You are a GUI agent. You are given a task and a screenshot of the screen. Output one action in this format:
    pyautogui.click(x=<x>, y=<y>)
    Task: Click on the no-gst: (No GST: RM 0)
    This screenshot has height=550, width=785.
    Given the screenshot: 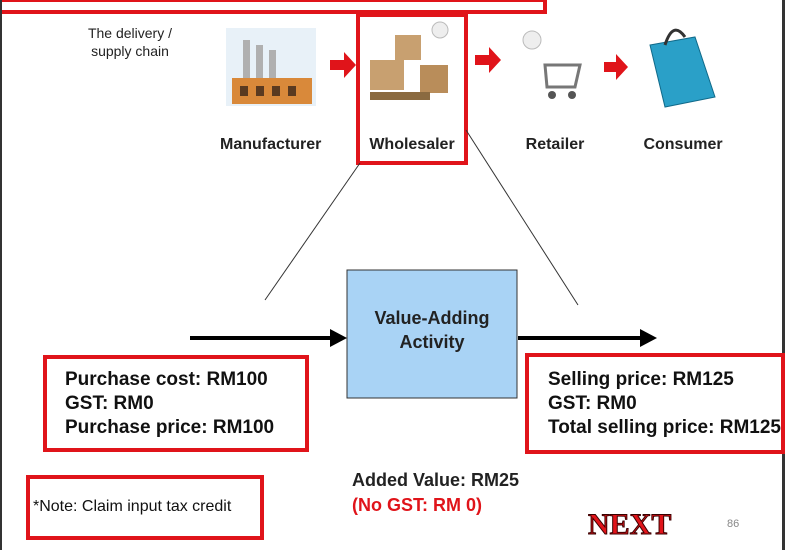 What is the action you would take?
    pyautogui.click(x=417, y=505)
    